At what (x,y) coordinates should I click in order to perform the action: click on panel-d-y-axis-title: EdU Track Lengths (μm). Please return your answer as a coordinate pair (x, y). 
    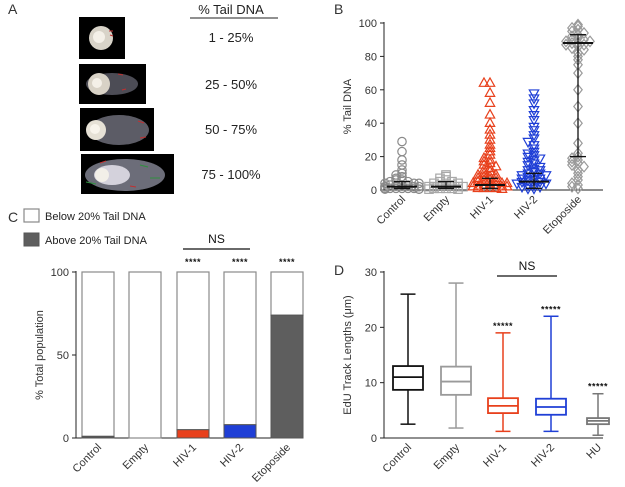
    Looking at the image, I should click on (348, 354).